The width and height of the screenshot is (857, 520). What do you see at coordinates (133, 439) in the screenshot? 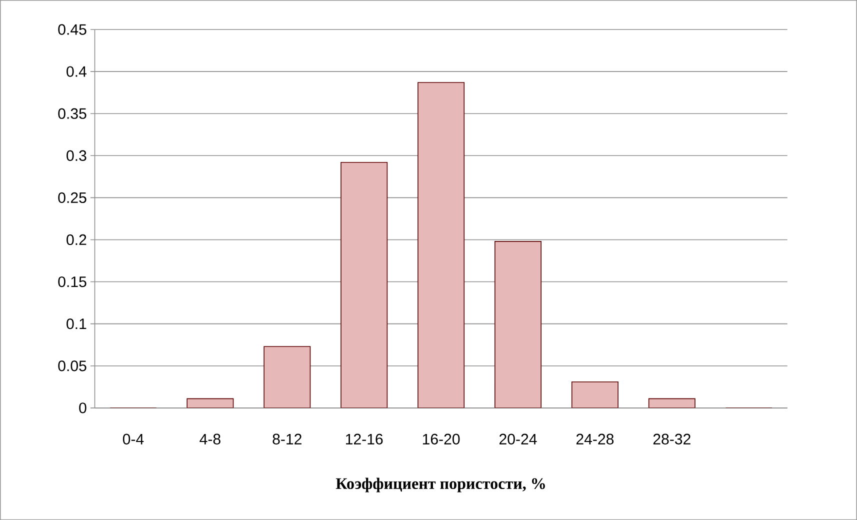
I see `x-tick-label: 0-4` at bounding box center [133, 439].